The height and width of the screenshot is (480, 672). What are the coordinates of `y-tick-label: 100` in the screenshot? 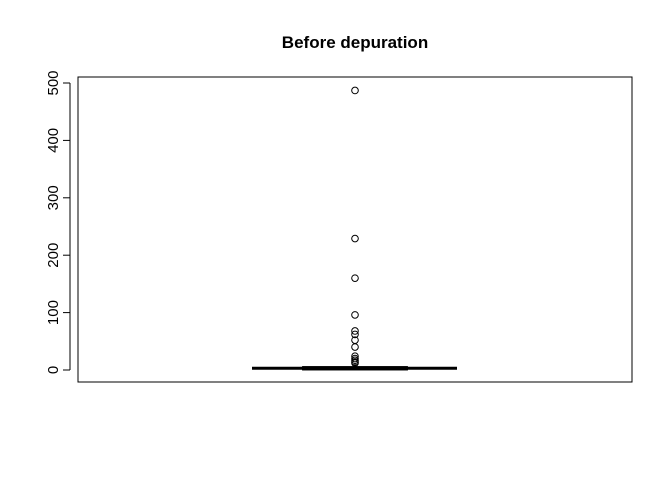 It's located at (53, 312).